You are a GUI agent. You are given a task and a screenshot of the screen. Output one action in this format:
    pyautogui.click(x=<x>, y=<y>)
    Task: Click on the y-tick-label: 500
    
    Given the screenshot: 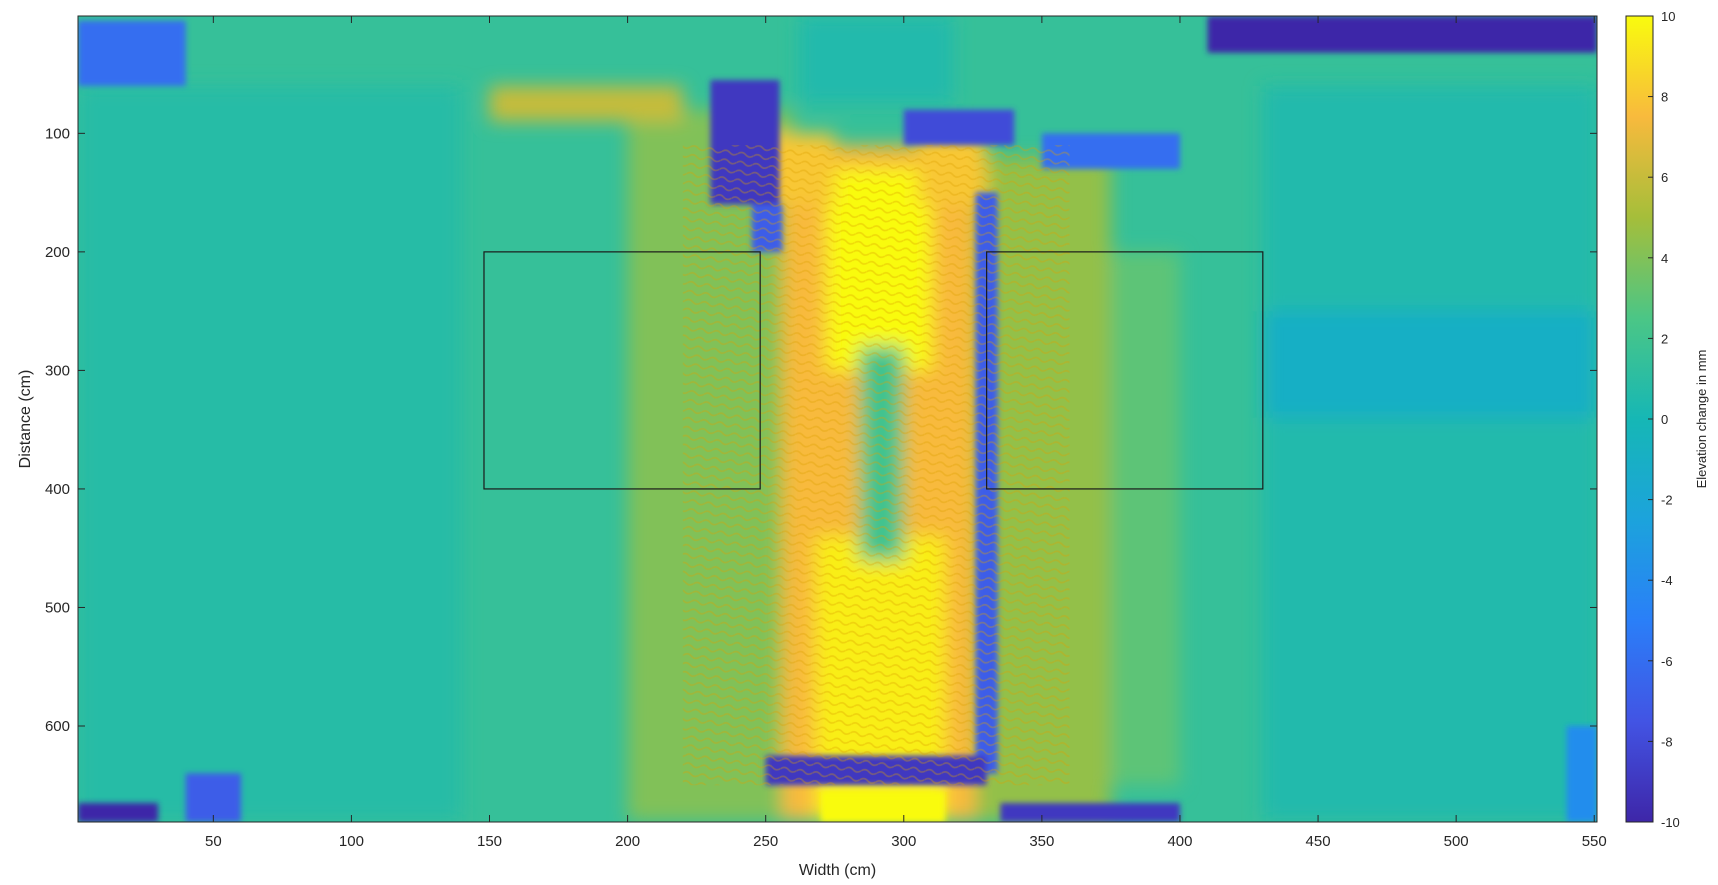 What is the action you would take?
    pyautogui.click(x=57, y=607)
    